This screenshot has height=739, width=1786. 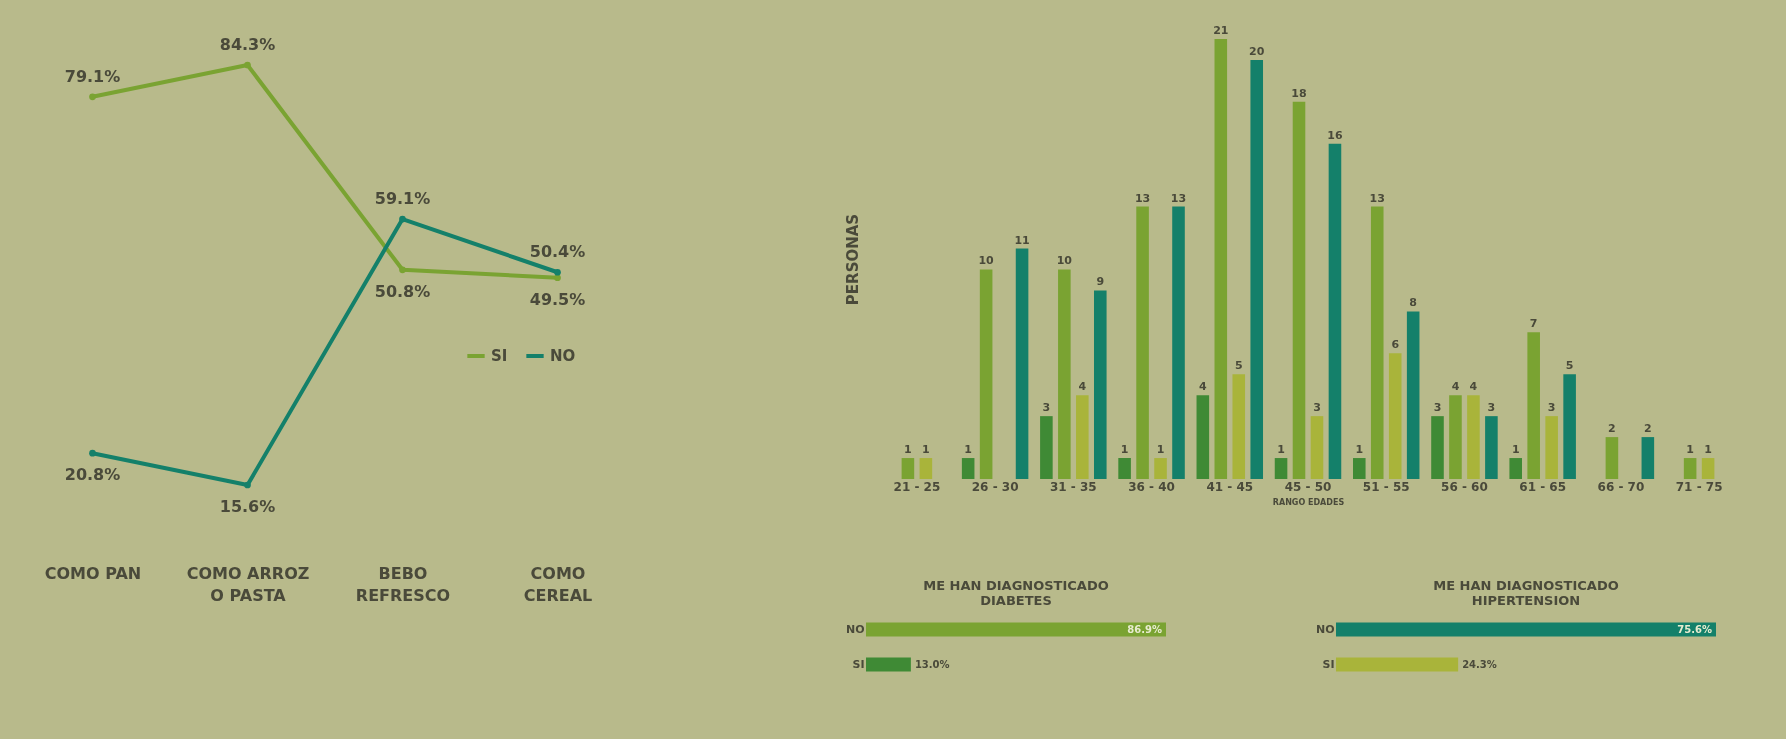 I want to click on x-tick-label: 61 - 65, so click(x=1543, y=486).